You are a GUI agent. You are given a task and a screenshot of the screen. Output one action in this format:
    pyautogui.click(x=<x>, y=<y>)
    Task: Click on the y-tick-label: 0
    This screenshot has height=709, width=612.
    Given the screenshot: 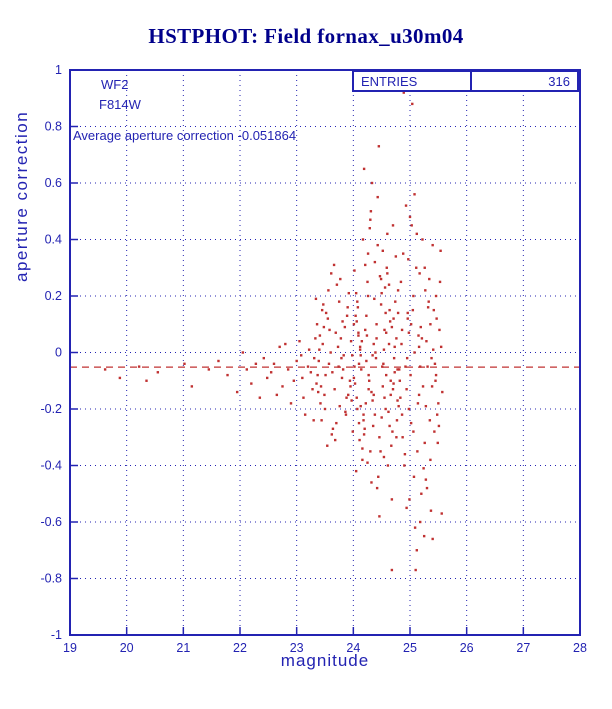 What is the action you would take?
    pyautogui.click(x=58, y=353)
    